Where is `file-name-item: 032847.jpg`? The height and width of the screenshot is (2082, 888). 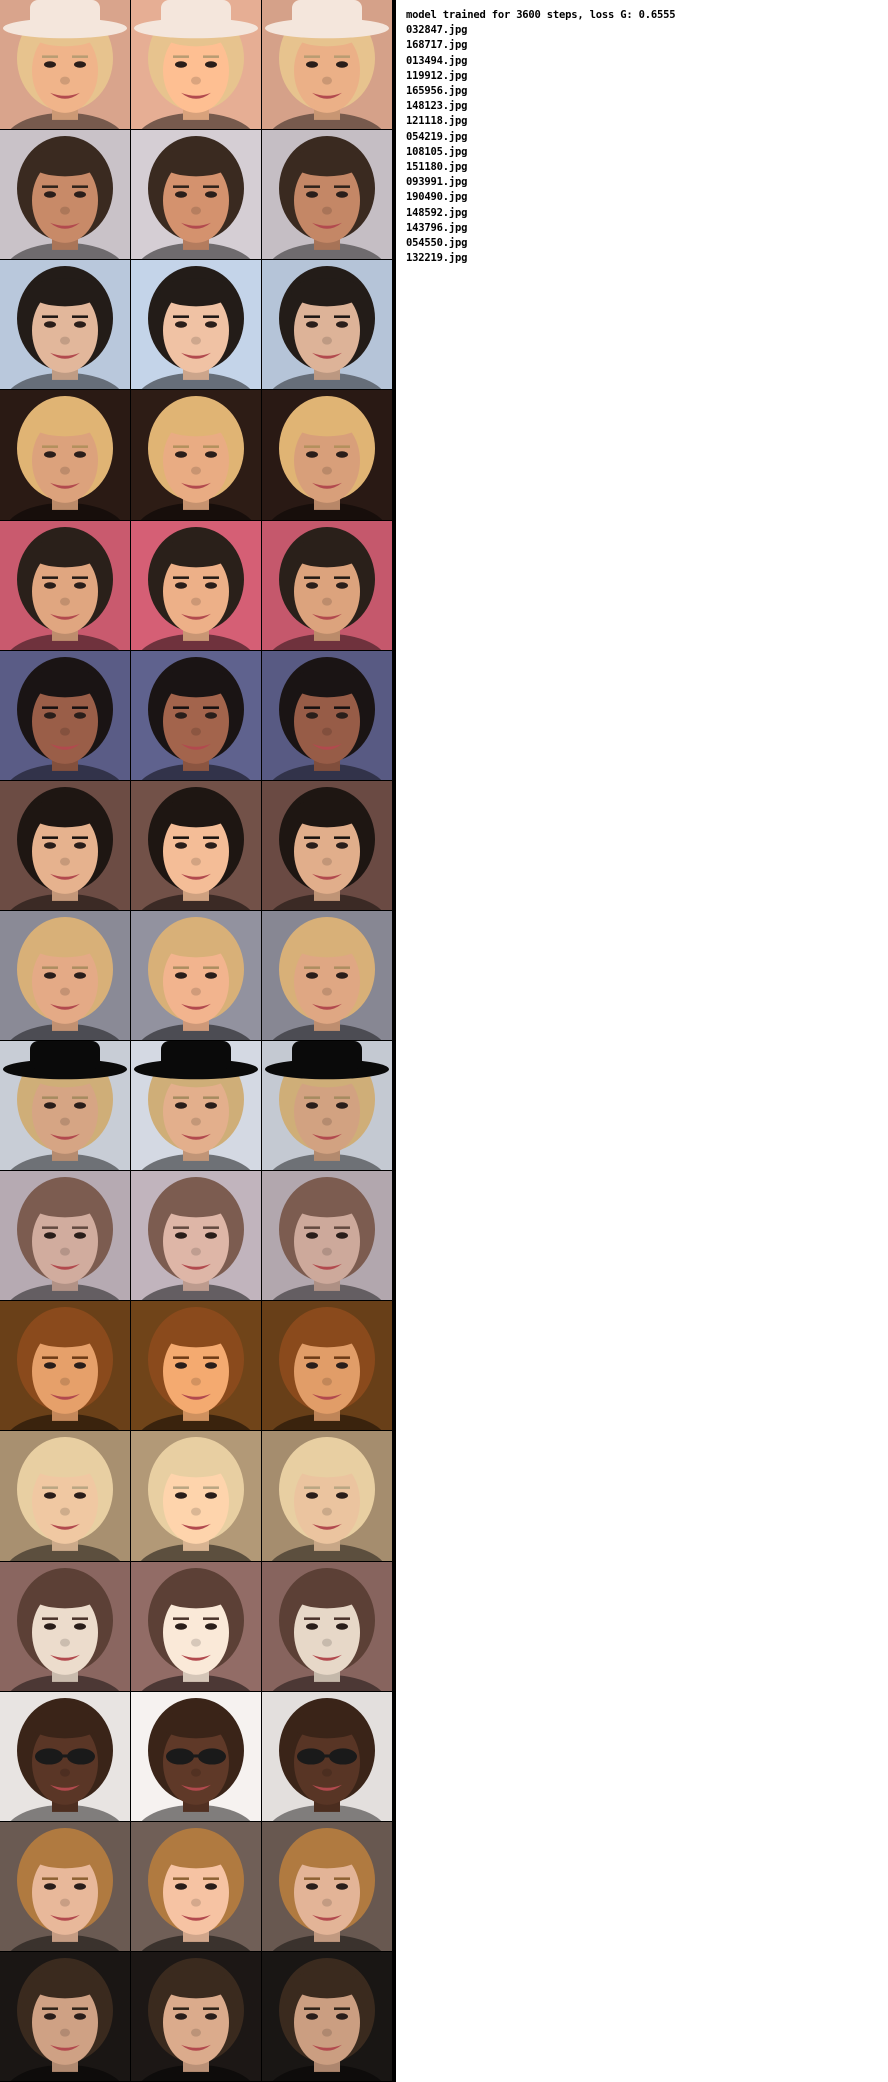
file-name-item: 032847.jpg is located at coordinates (437, 30).